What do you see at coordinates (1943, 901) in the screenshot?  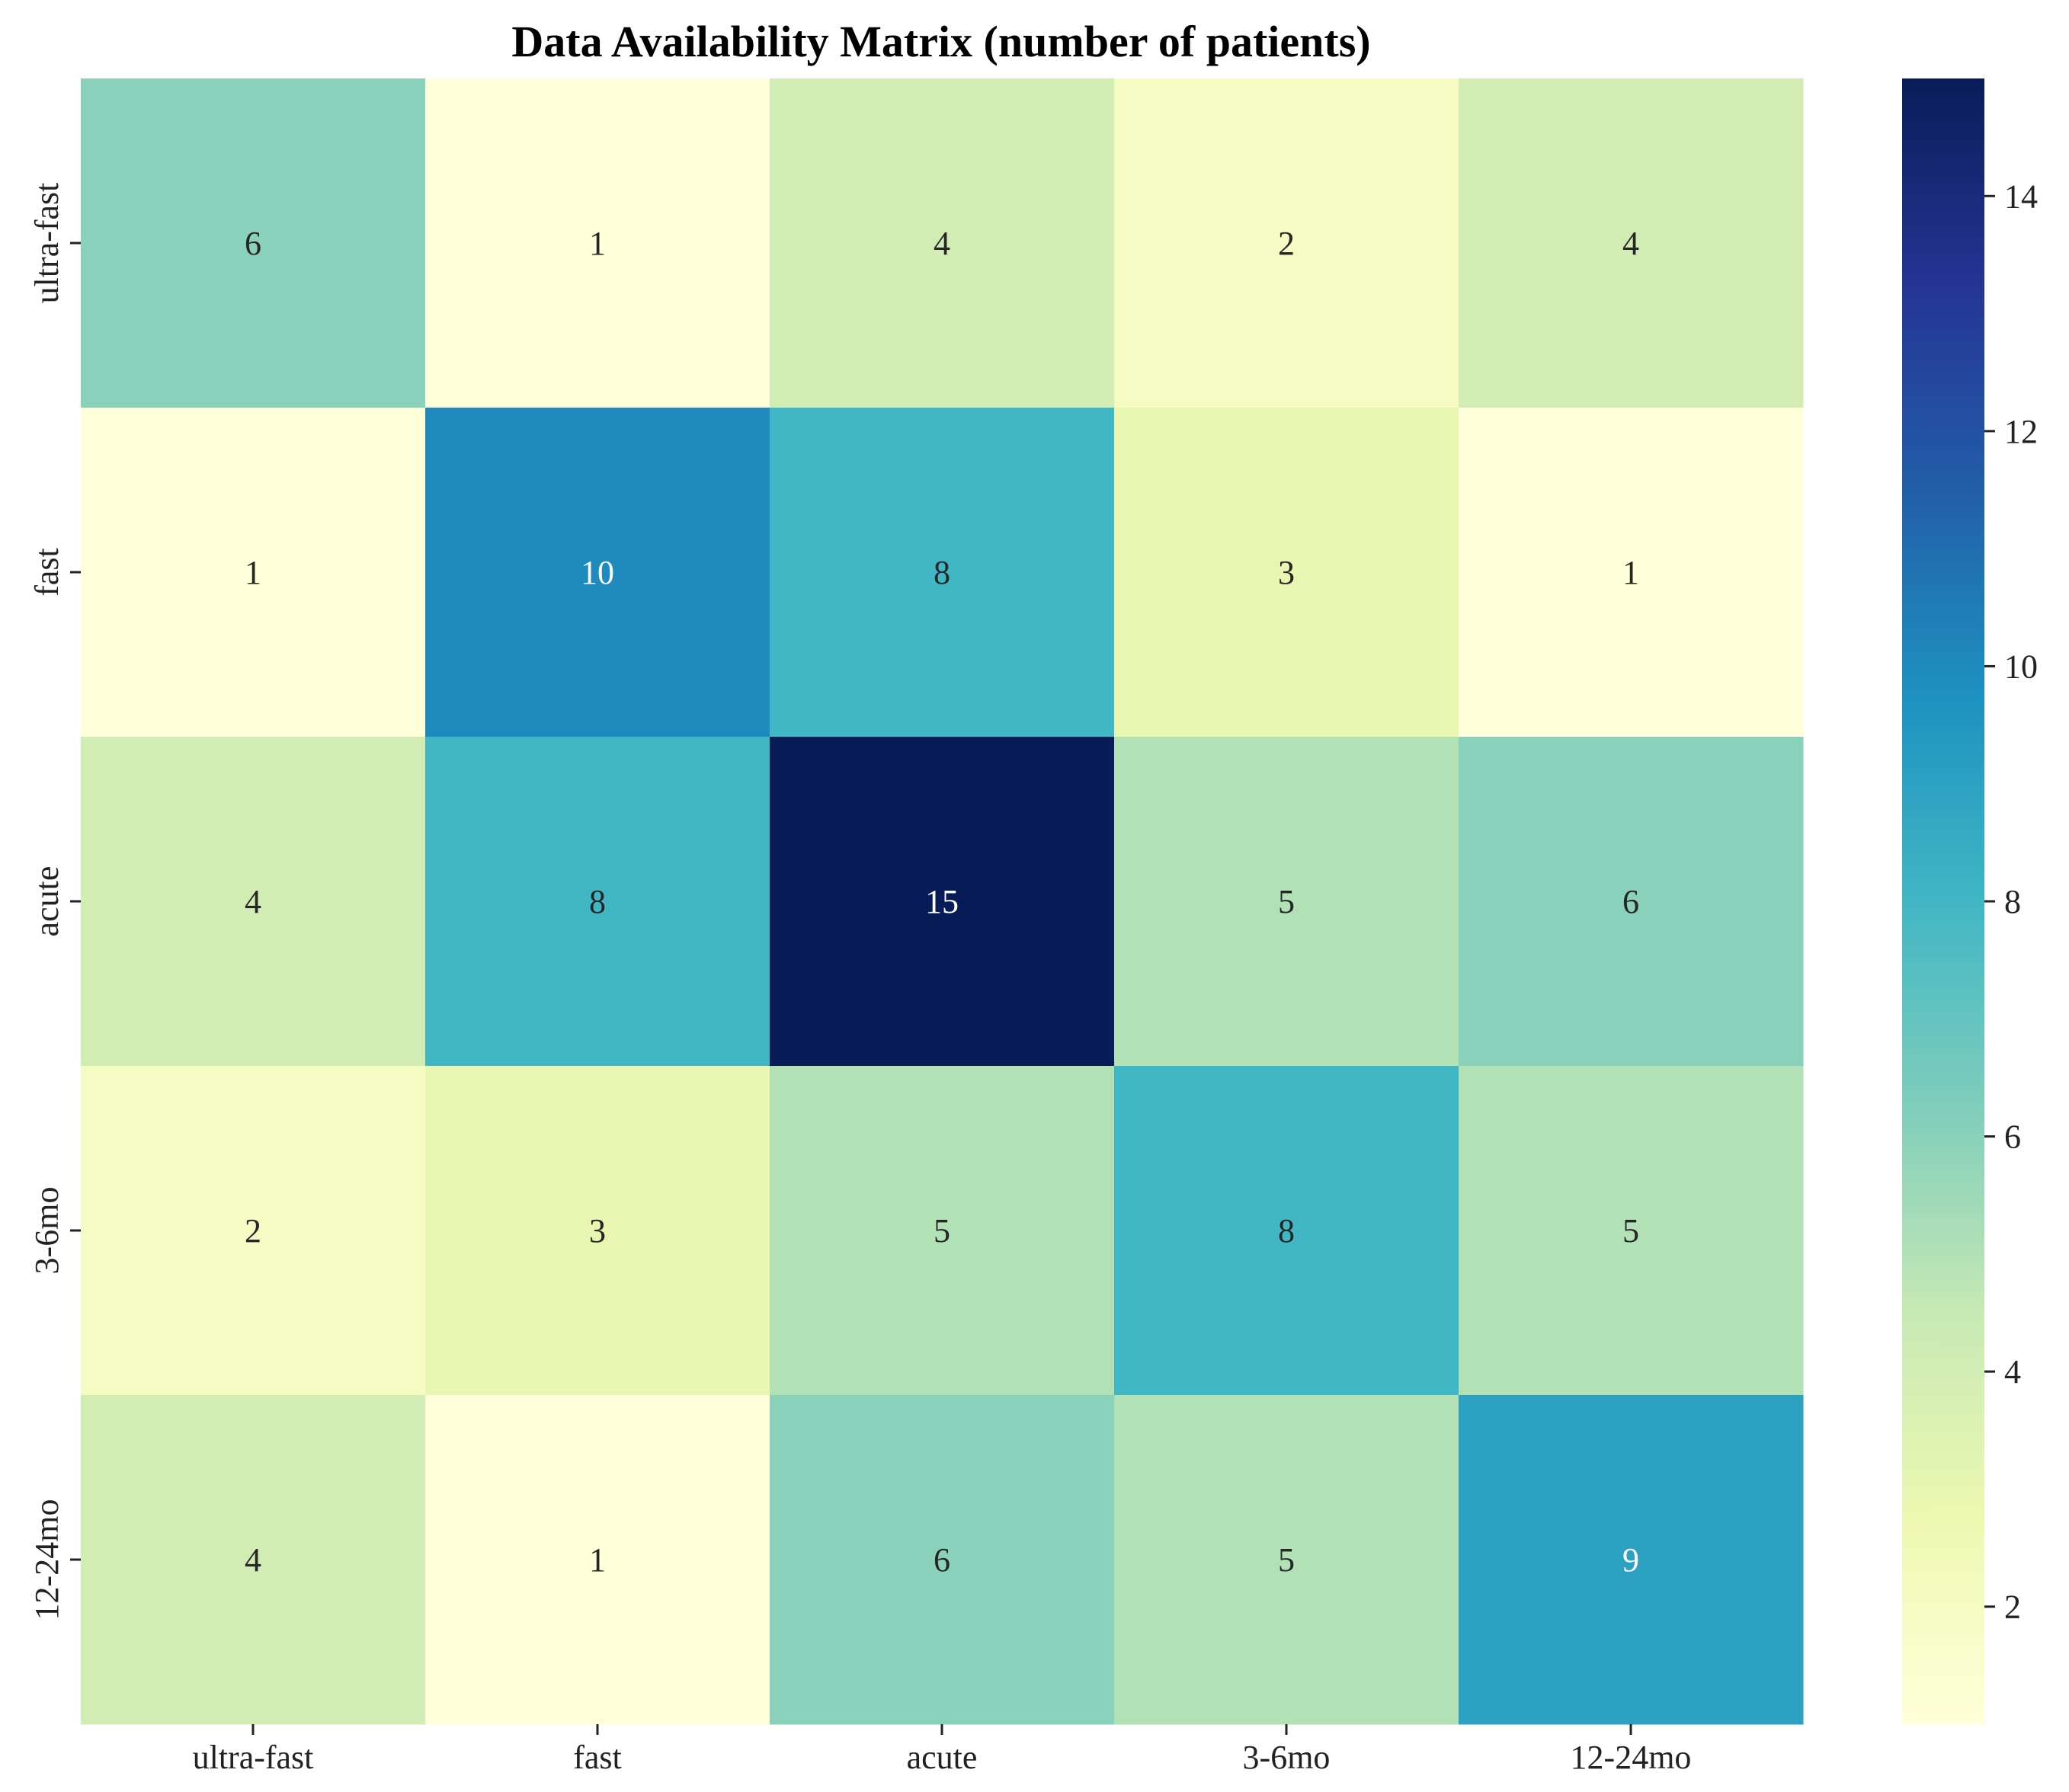 I see `colorbar-gradient` at bounding box center [1943, 901].